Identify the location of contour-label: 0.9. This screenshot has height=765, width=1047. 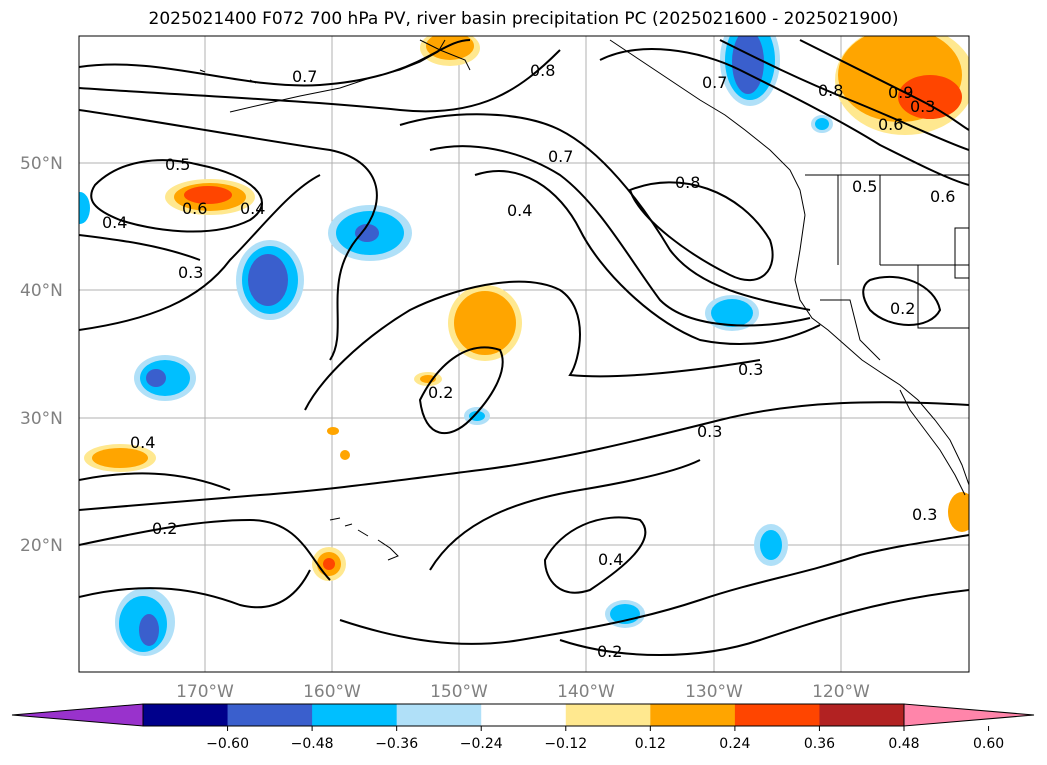
(900, 92).